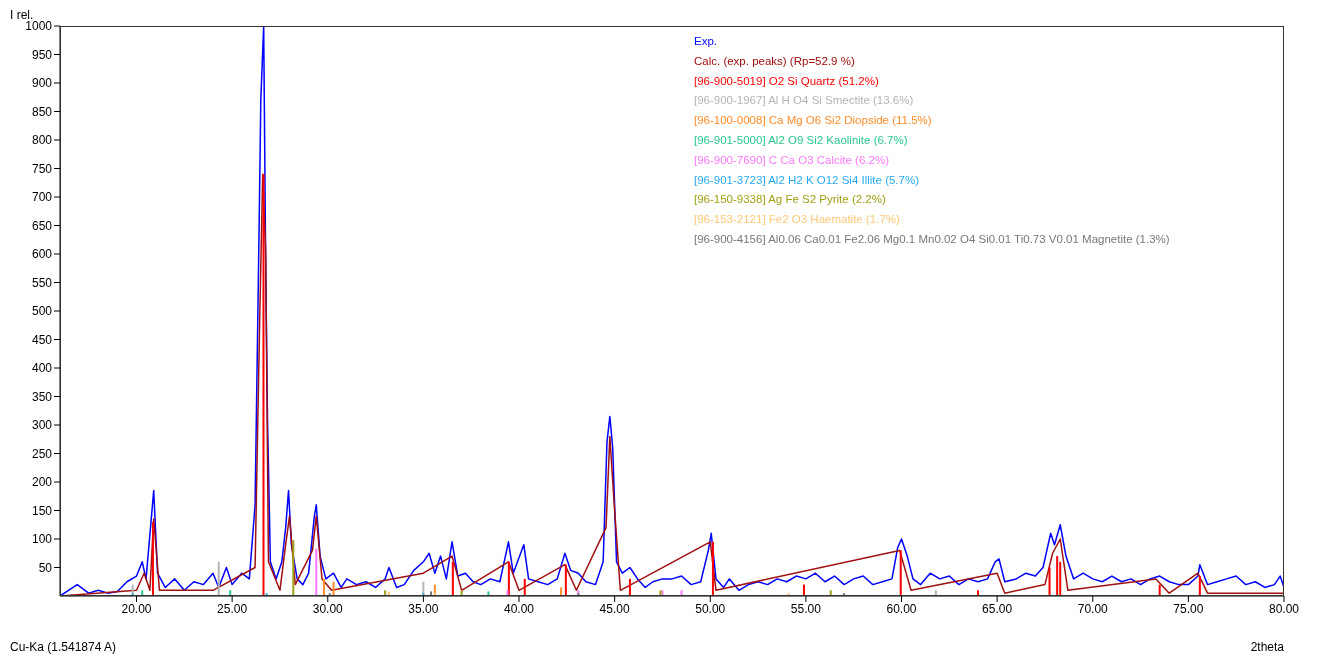 This screenshot has height=666, width=1319. What do you see at coordinates (232, 608) in the screenshot?
I see `x-tick-label: 25.00` at bounding box center [232, 608].